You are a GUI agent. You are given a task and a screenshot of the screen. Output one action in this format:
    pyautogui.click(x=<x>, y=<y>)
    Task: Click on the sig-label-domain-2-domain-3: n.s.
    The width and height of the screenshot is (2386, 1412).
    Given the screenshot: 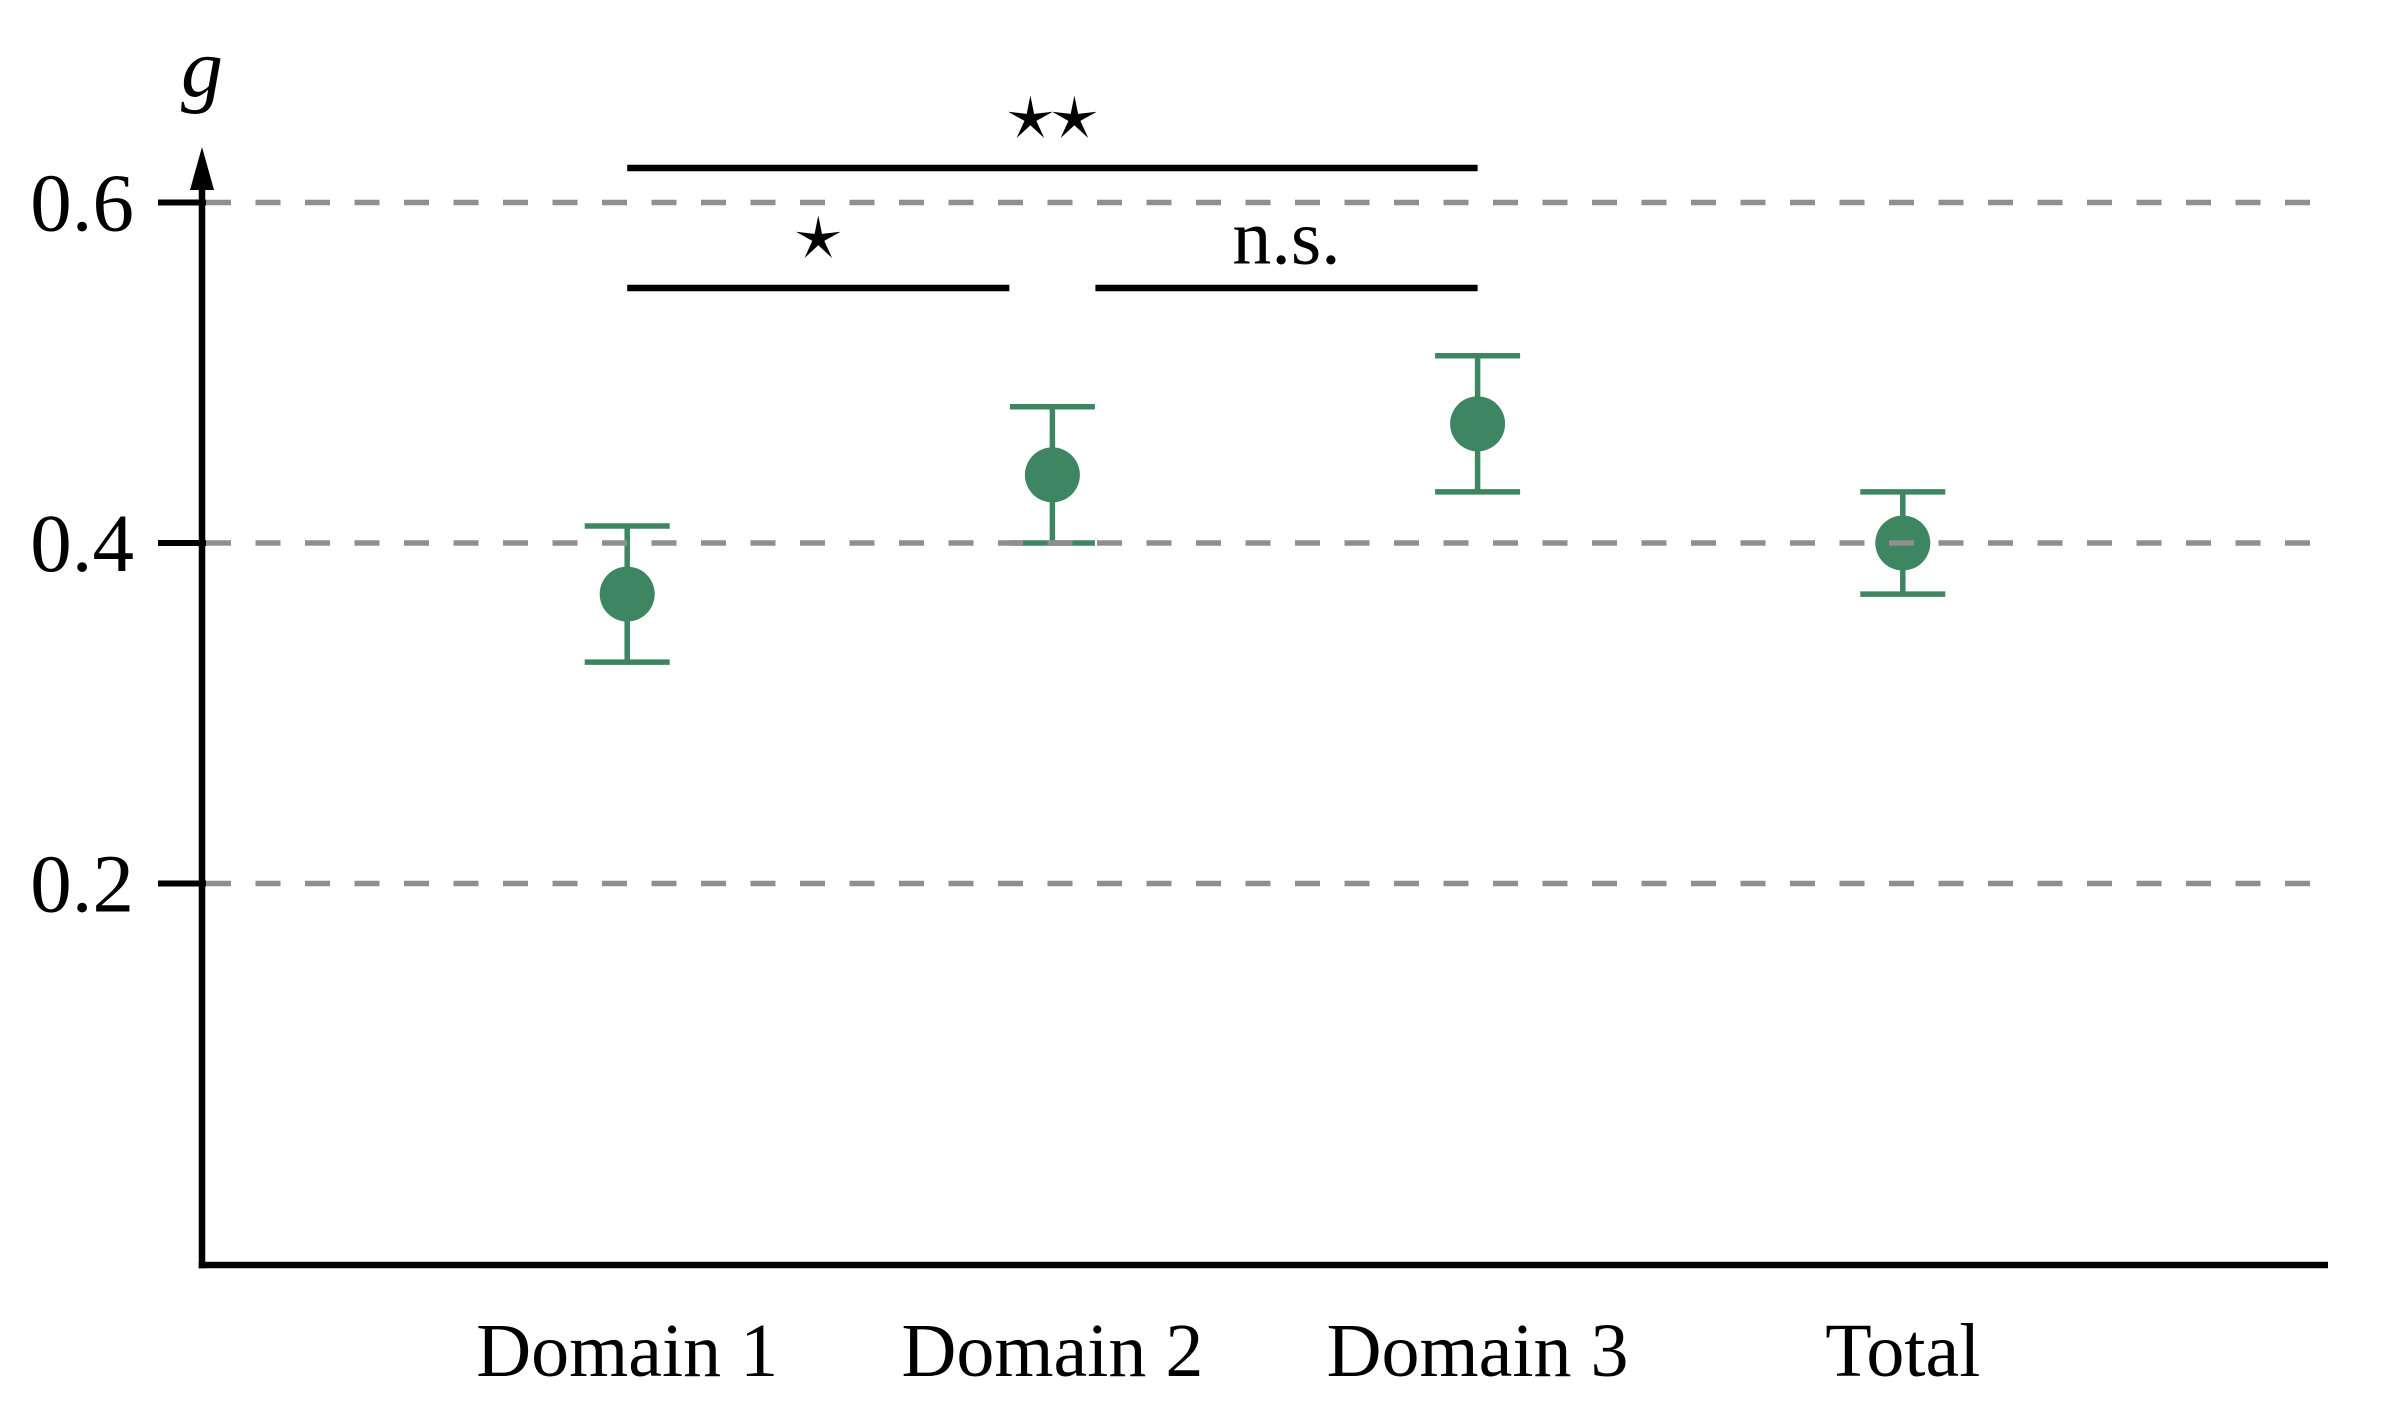 What is the action you would take?
    pyautogui.click(x=1286, y=237)
    